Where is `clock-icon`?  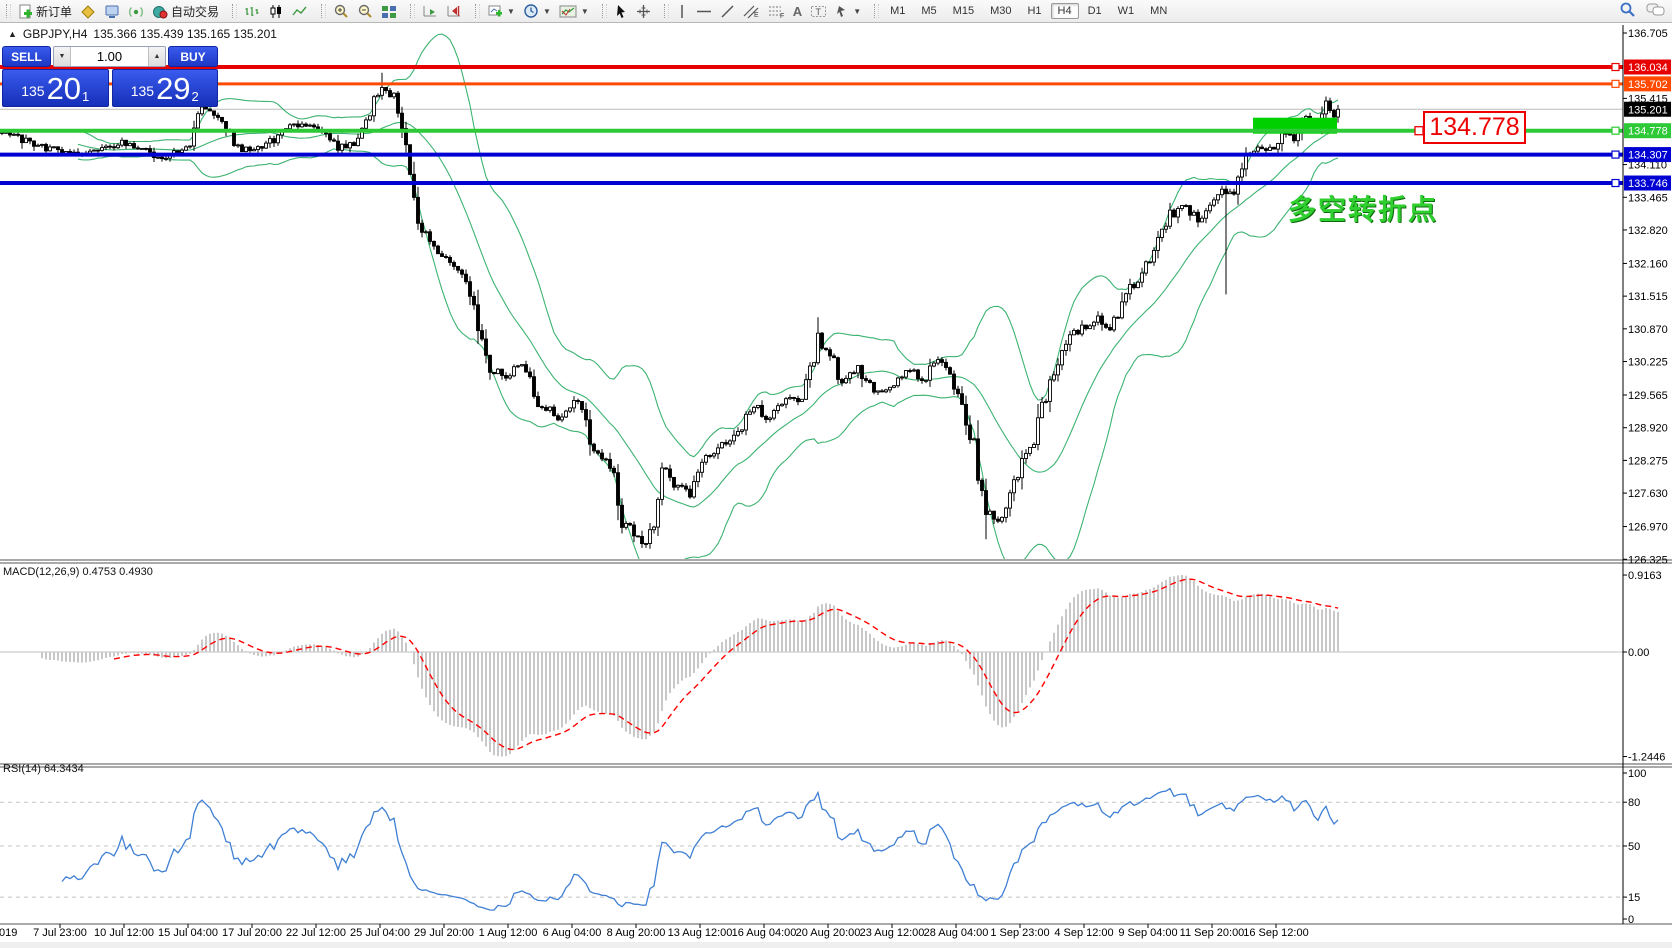
clock-icon is located at coordinates (531, 11).